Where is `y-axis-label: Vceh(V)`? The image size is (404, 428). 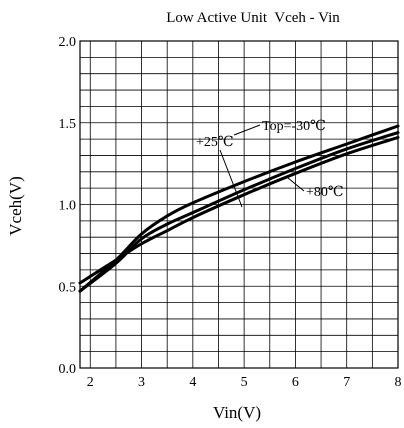
y-axis-label: Vceh(V) is located at coordinates (15, 205).